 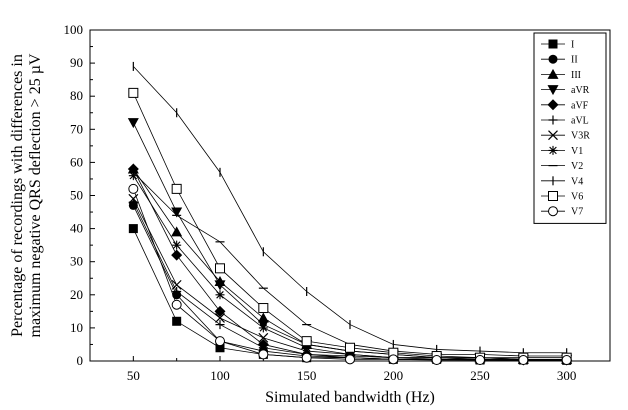 What do you see at coordinates (562, 166) in the screenshot?
I see `legend-entry: V2` at bounding box center [562, 166].